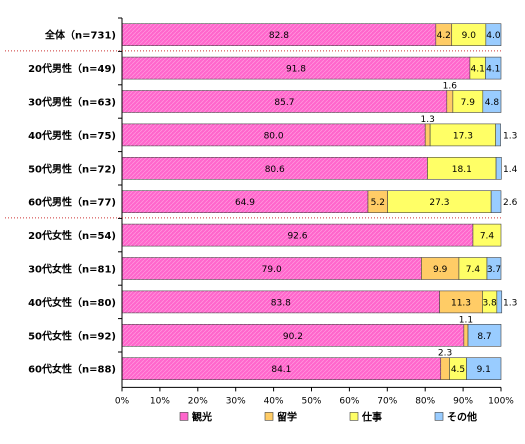  I want to click on x-tick-label: 50%, so click(311, 401).